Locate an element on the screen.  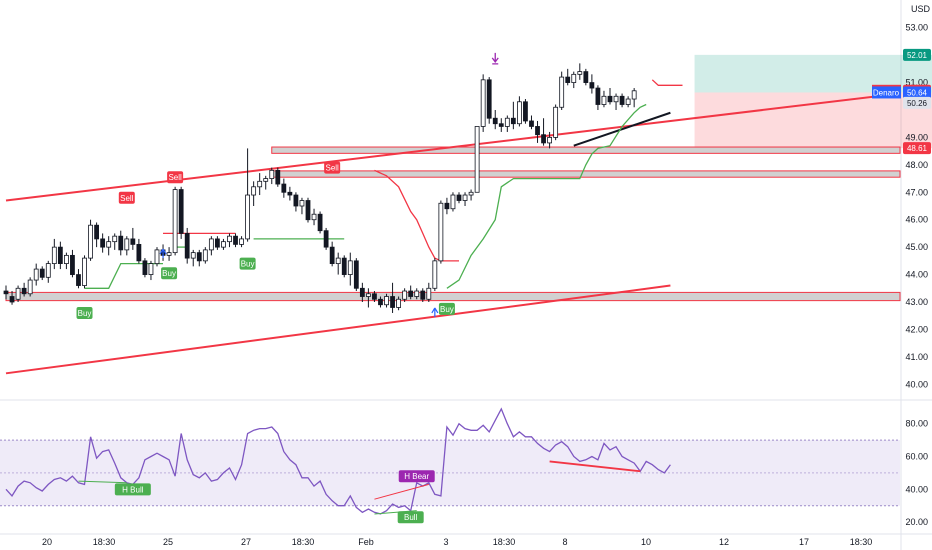
signal-buy-label: Buy is located at coordinates (447, 309).